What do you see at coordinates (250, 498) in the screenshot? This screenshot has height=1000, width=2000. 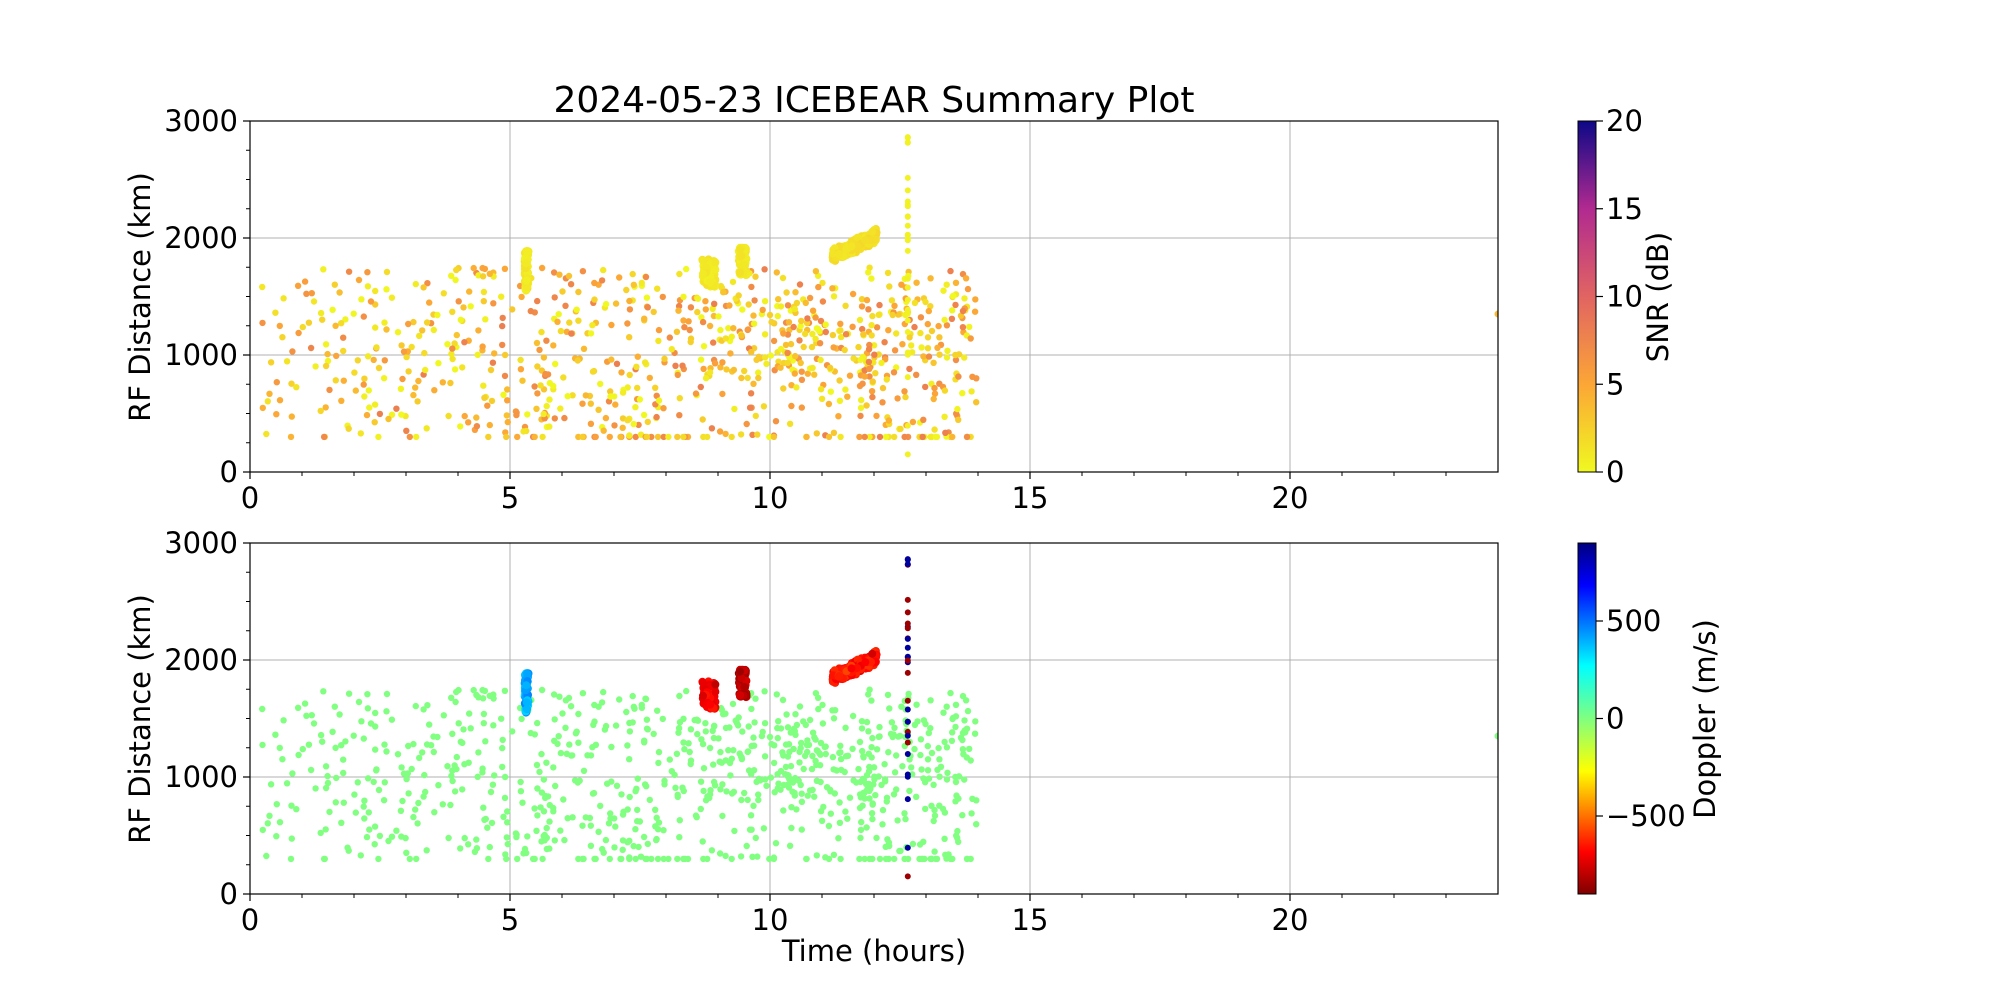 I see `x-tick-label: 0` at bounding box center [250, 498].